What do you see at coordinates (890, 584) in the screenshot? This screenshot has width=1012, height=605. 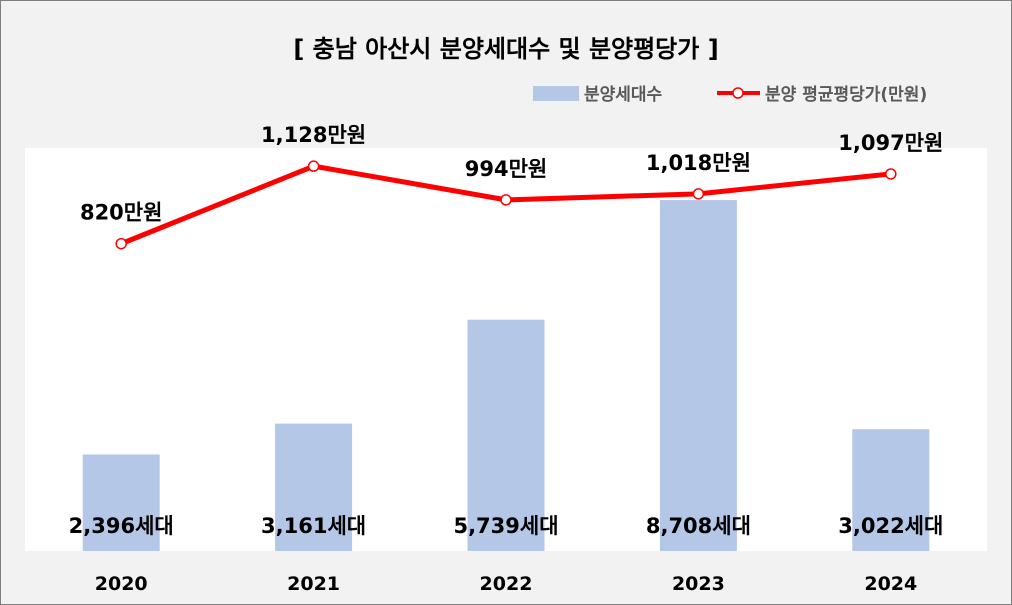 I see `category-label-2024: 2024` at bounding box center [890, 584].